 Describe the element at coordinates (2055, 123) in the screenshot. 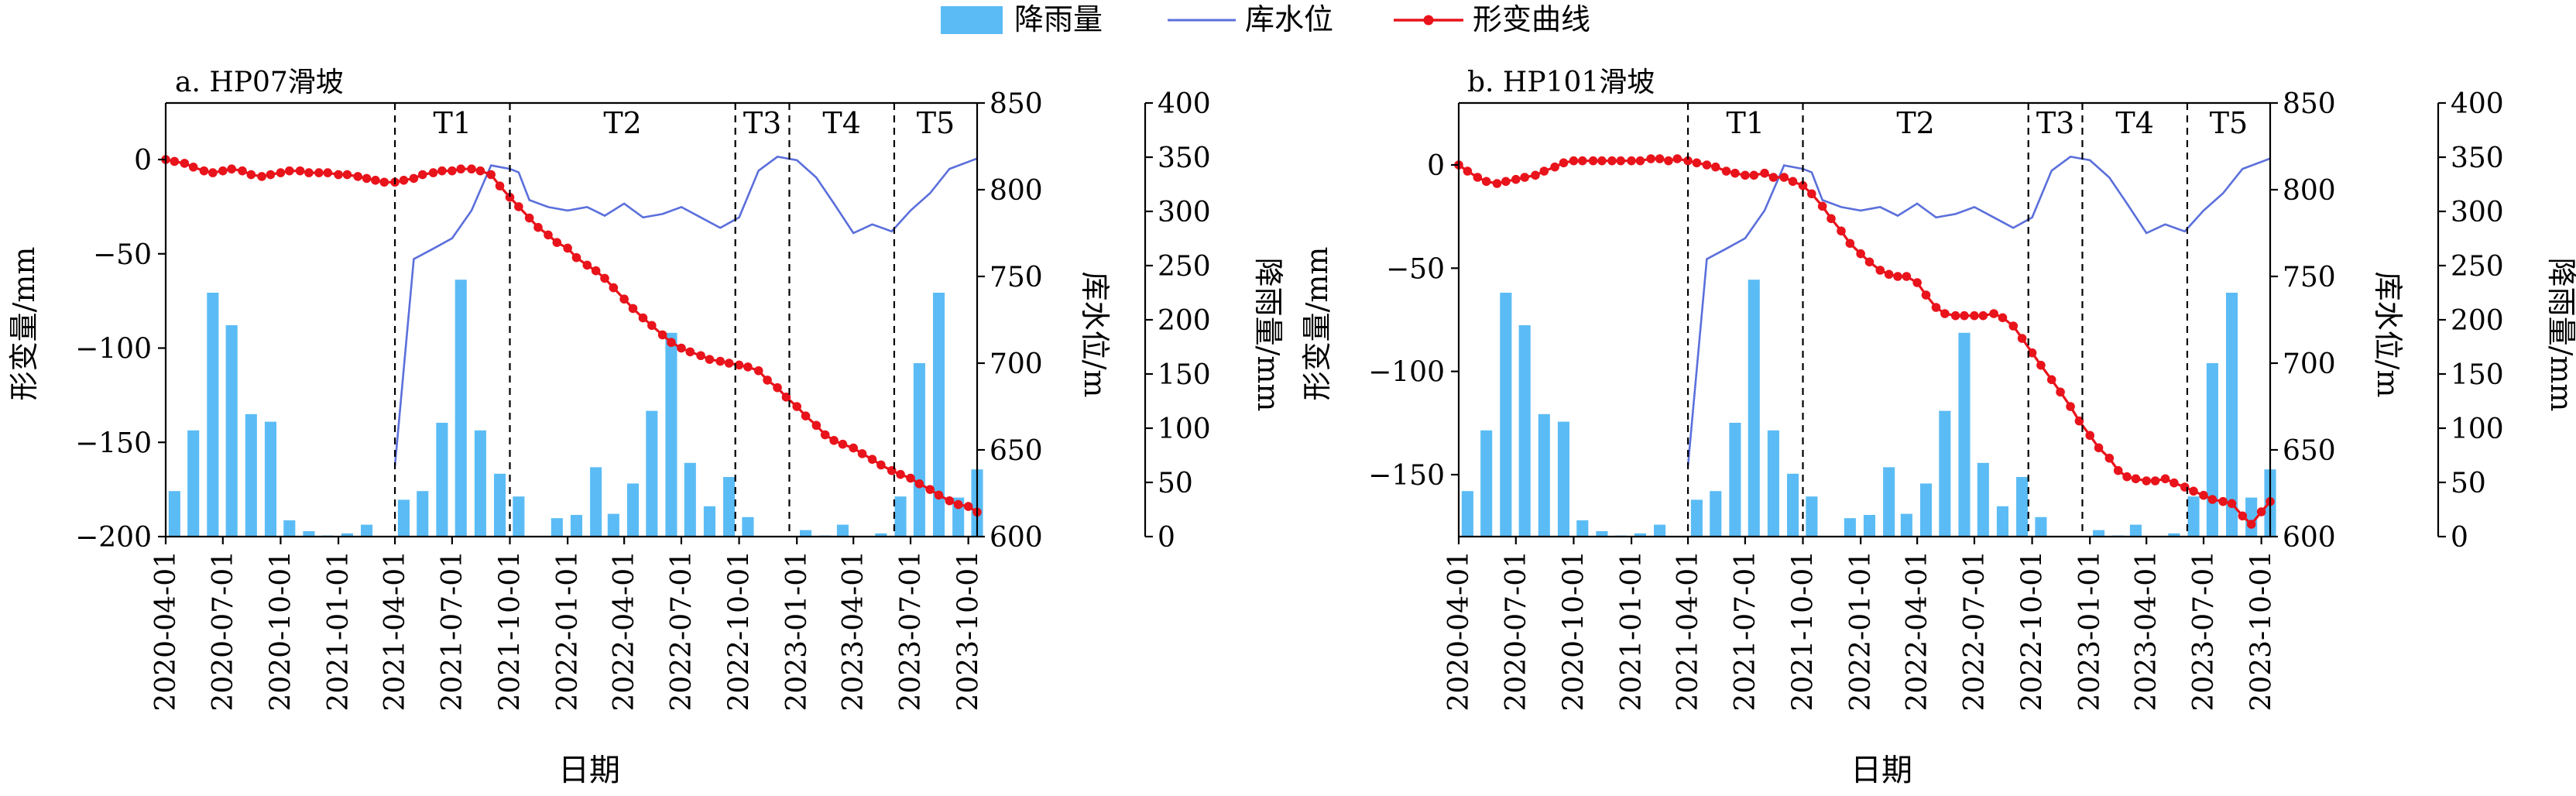

I see `period-label: T3` at that location.